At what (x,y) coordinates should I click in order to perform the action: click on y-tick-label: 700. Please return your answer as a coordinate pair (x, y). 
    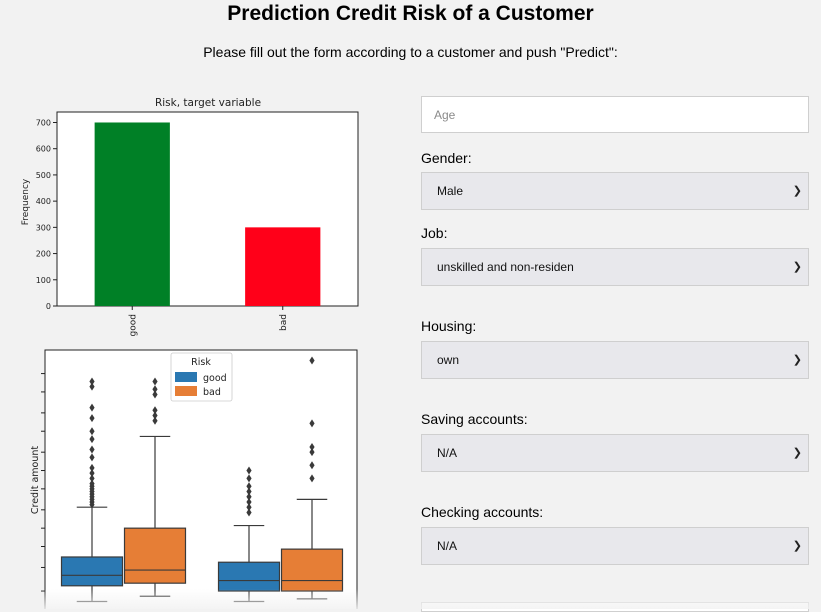
    Looking at the image, I should click on (43, 122).